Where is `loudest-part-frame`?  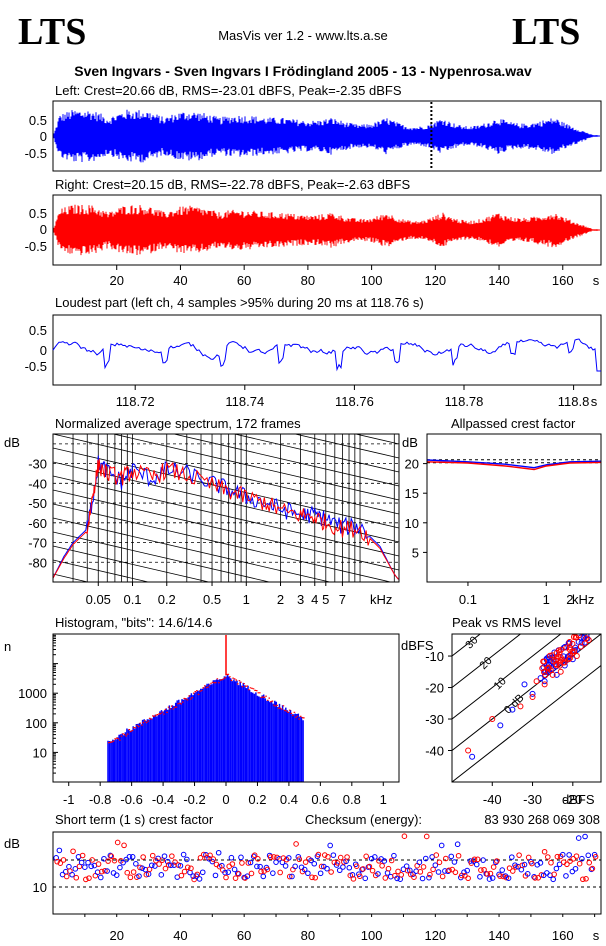 loudest-part-frame is located at coordinates (327, 350).